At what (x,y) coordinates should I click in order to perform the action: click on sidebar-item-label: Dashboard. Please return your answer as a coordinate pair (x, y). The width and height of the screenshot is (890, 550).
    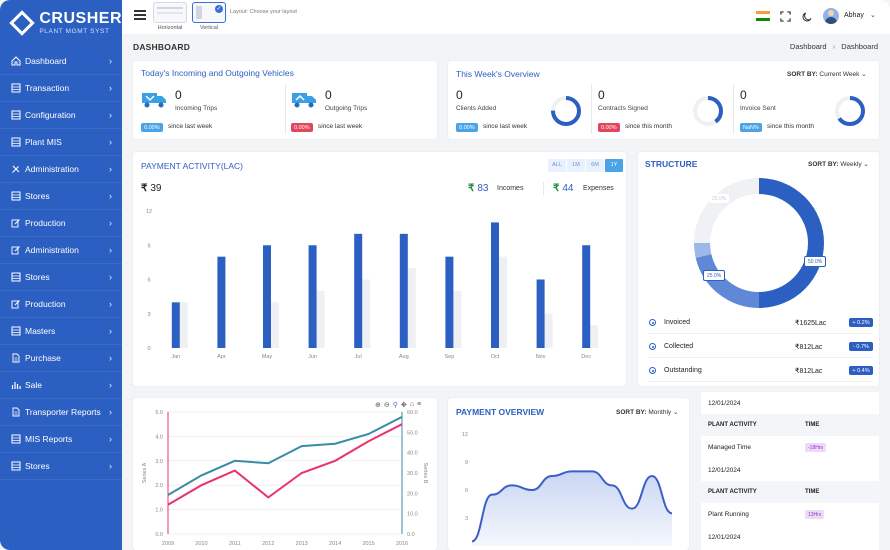
    Looking at the image, I should click on (46, 61).